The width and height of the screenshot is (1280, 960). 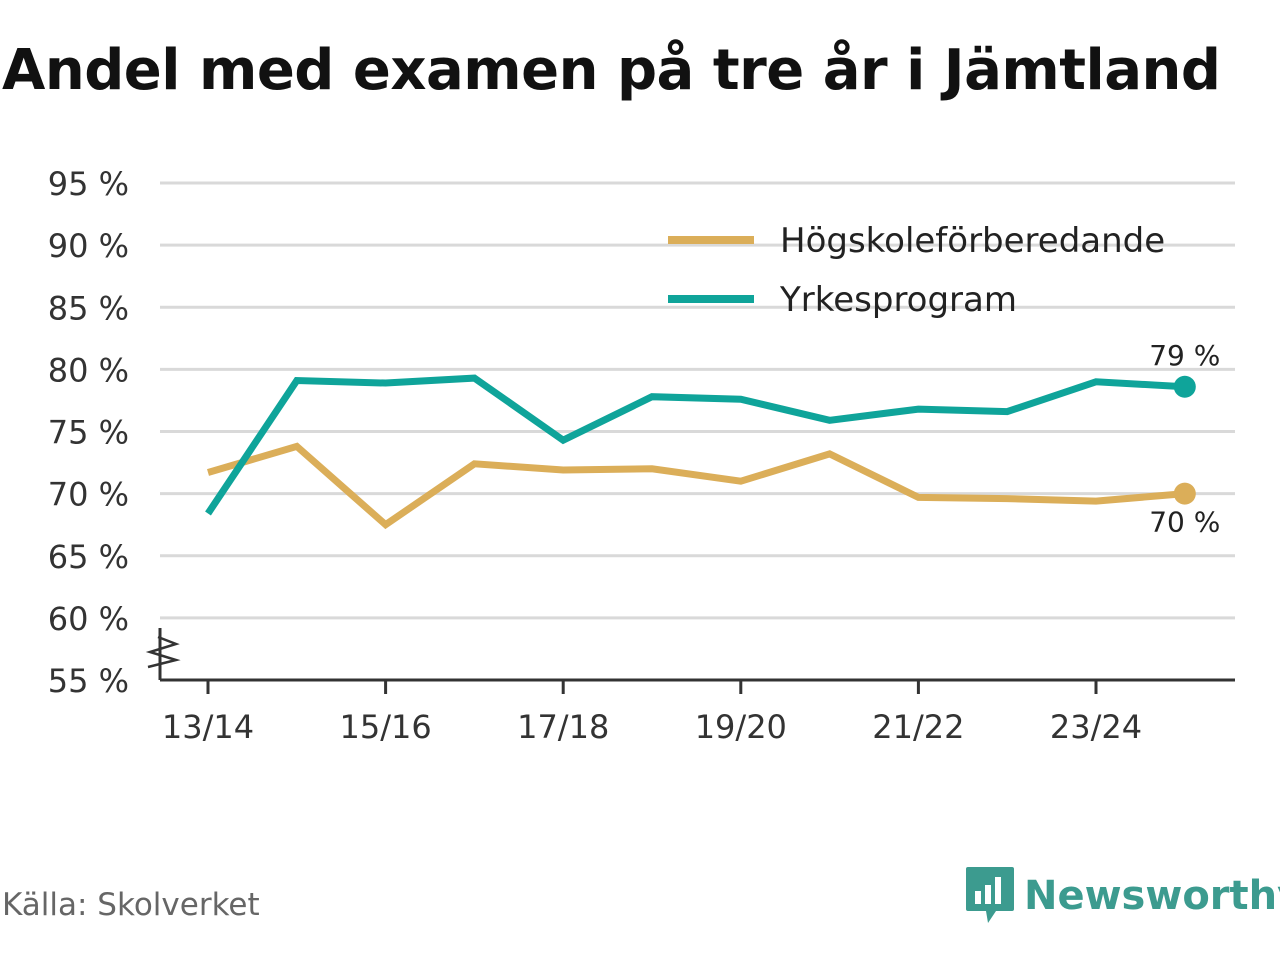 I want to click on series-line-yrkesprogram, so click(x=695, y=445).